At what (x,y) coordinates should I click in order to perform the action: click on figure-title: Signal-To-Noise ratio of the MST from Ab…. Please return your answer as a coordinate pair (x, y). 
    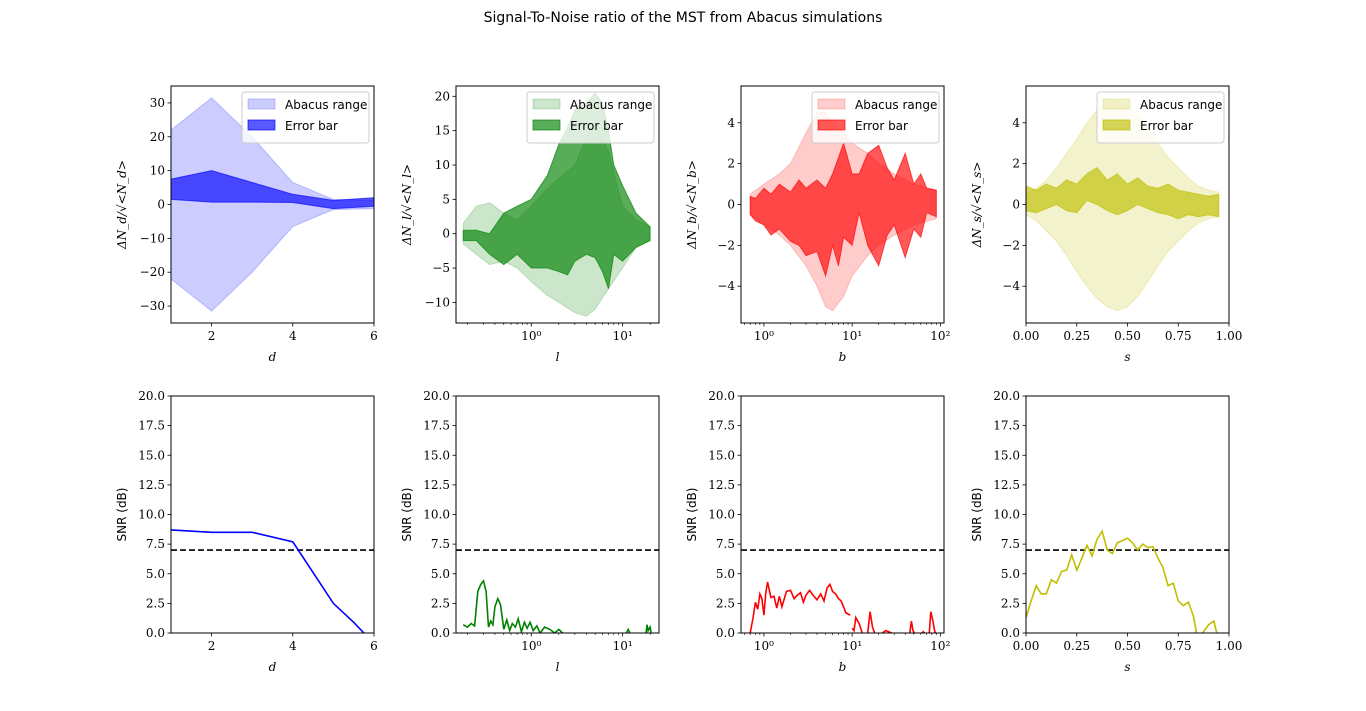
    Looking at the image, I should click on (683, 18).